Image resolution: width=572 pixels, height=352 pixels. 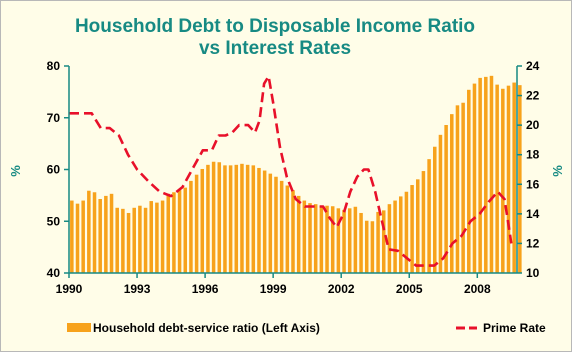 What do you see at coordinates (273, 289) in the screenshot?
I see `x-tick-label: 1999` at bounding box center [273, 289].